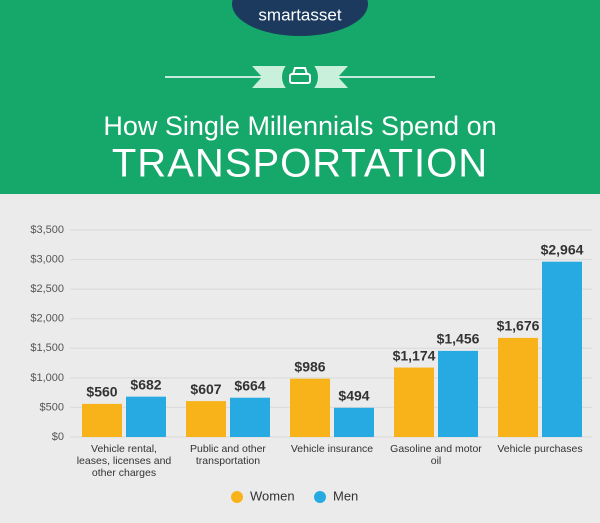 Image resolution: width=600 pixels, height=523 pixels. I want to click on x-tick-label: Vehicle purchases, so click(540, 449).